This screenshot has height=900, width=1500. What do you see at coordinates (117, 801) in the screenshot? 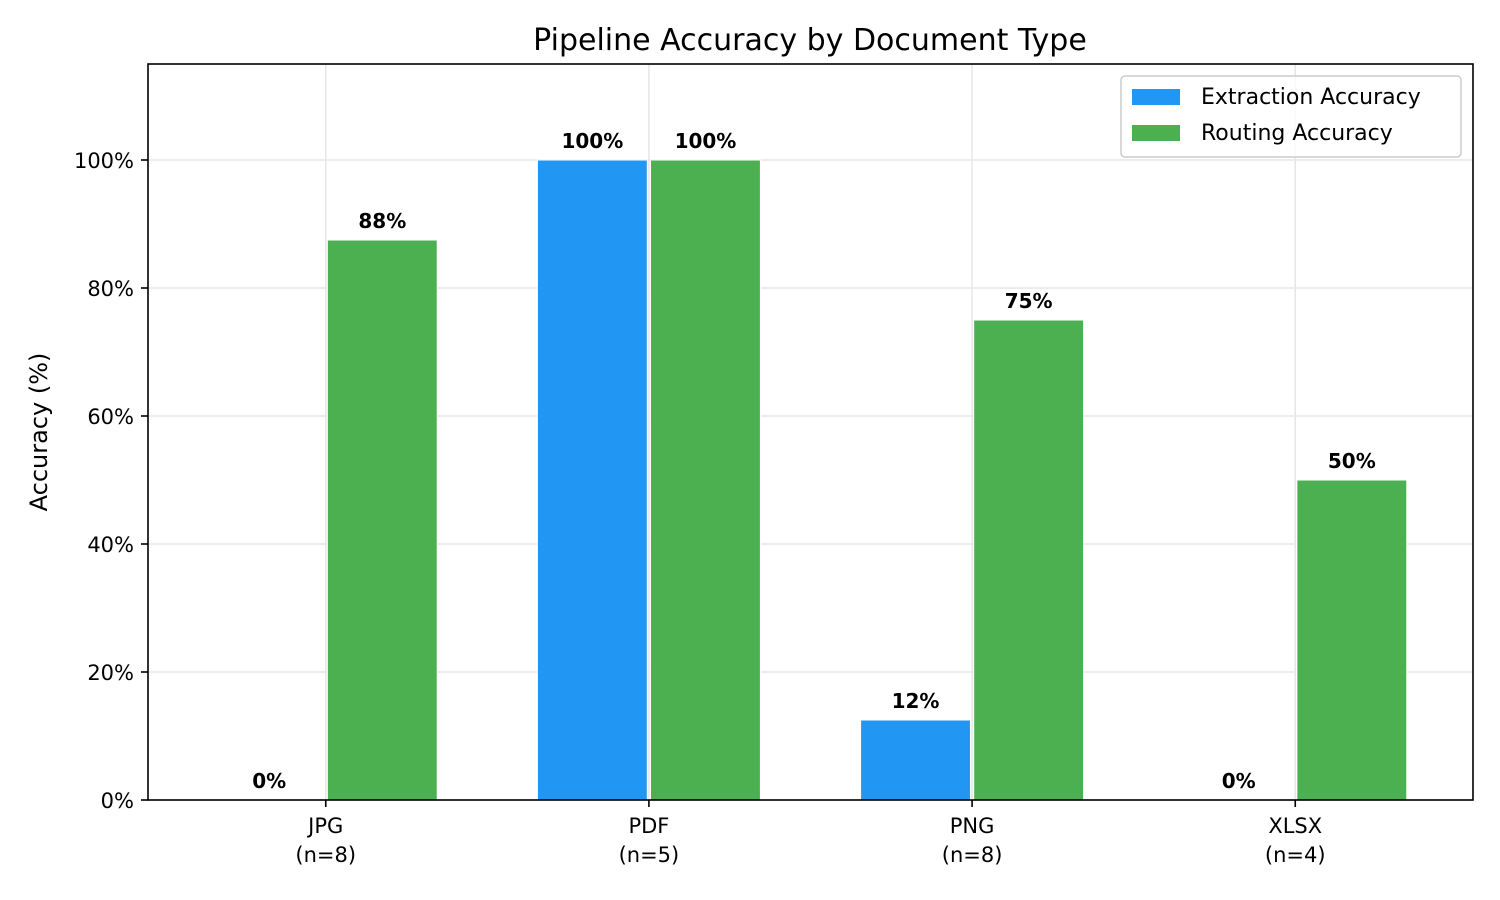
I see `y-tick-label: 0%` at bounding box center [117, 801].